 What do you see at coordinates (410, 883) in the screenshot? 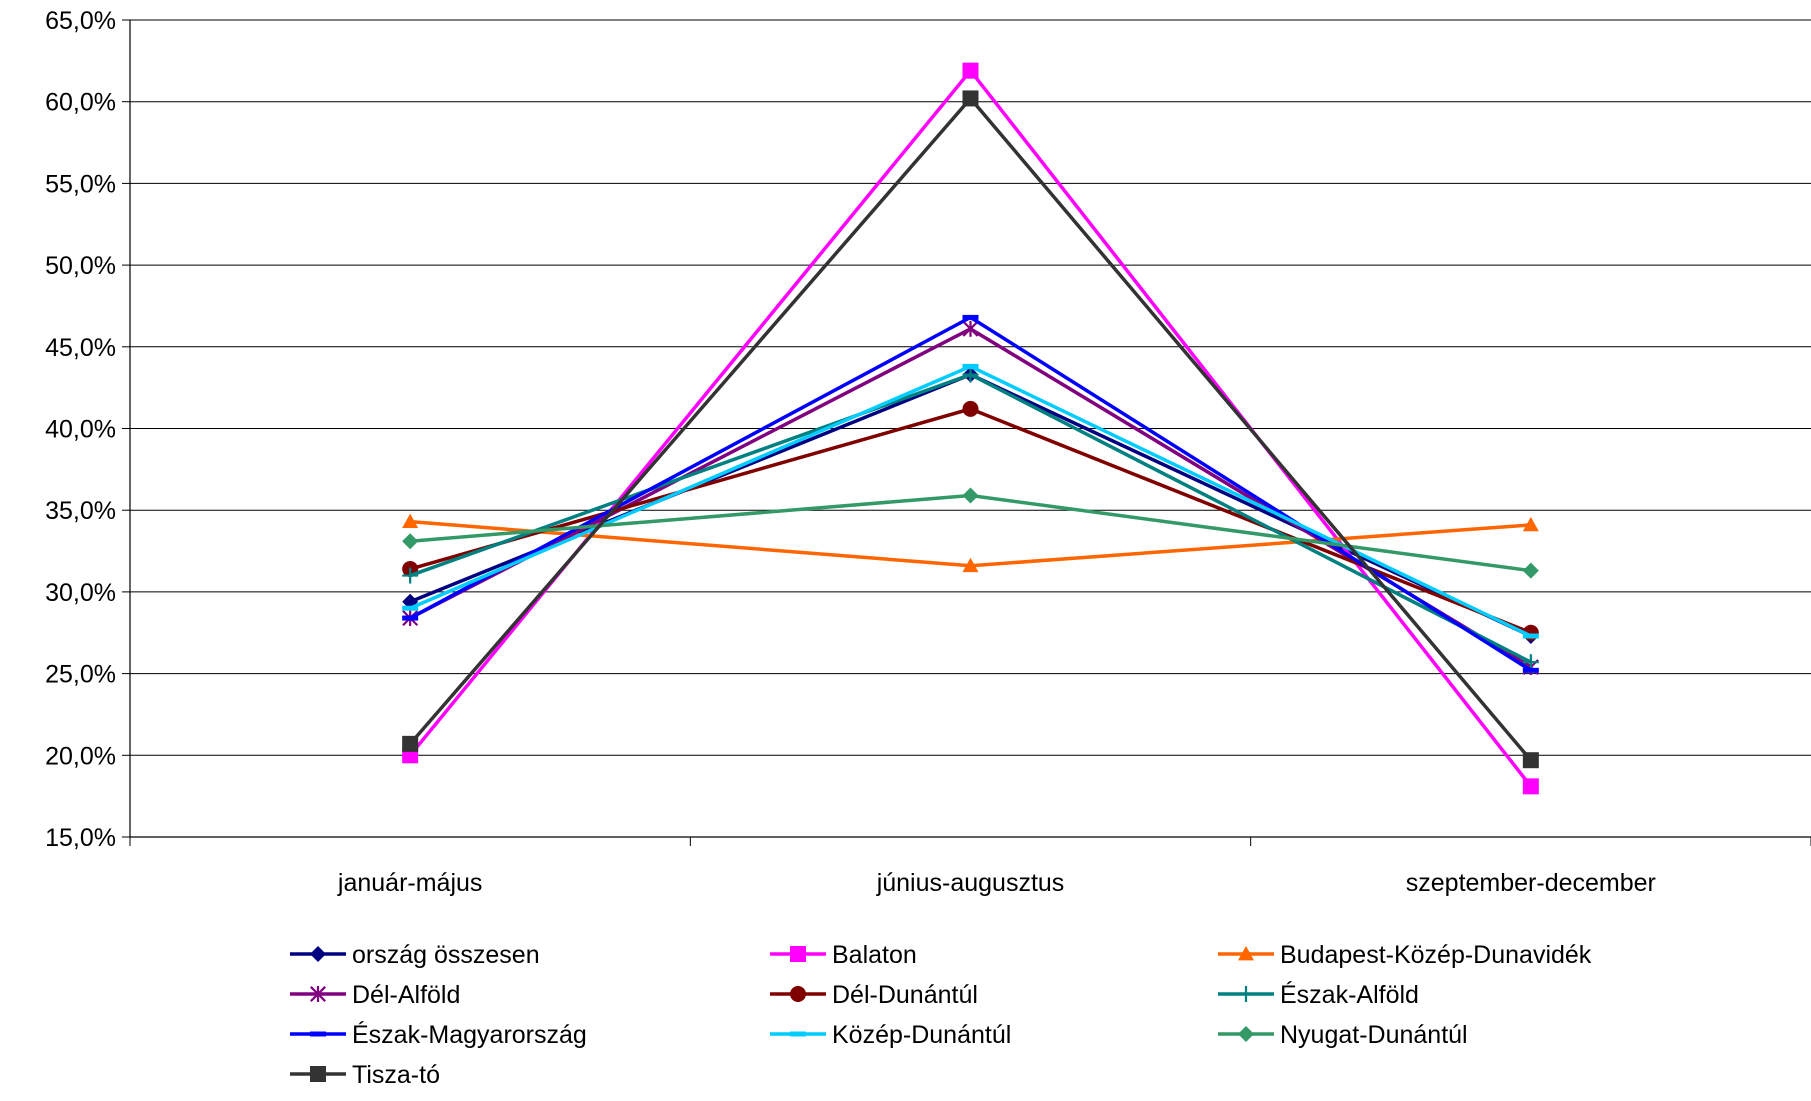
I see `x-tick-label: január-május` at bounding box center [410, 883].